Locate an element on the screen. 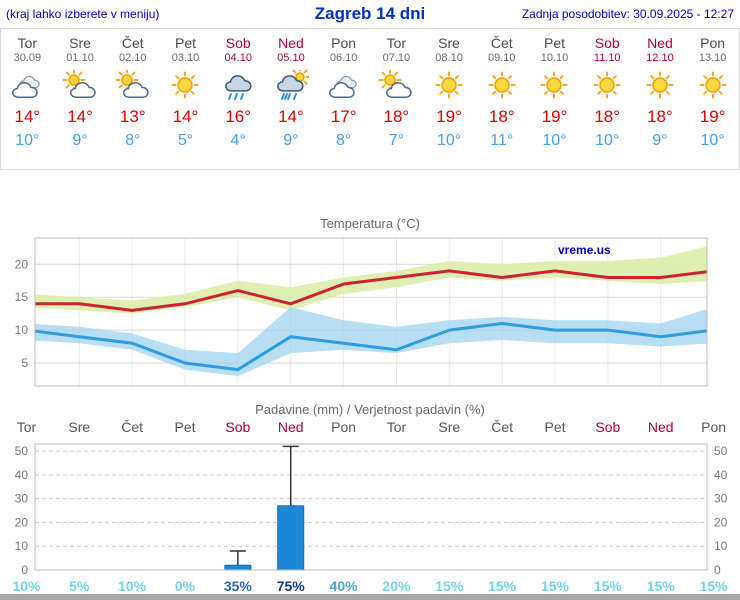 This screenshot has width=740, height=600. day-column: Pon 13.10 19° 10° is located at coordinates (712, 102).